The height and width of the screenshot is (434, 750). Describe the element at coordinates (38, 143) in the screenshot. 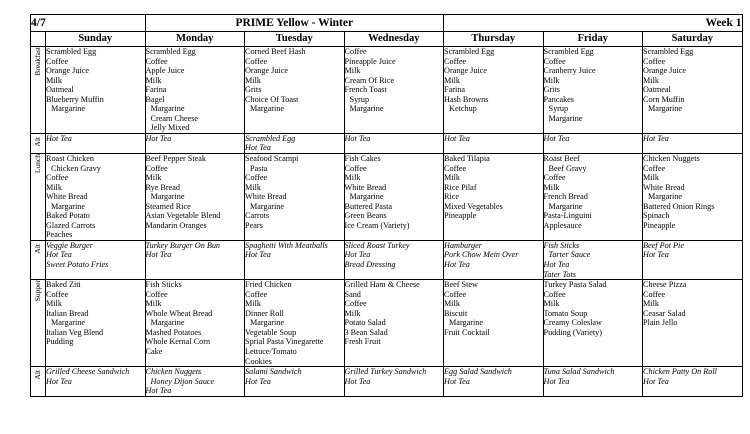

I see `row-label-breakfast_alt: Alt` at that location.